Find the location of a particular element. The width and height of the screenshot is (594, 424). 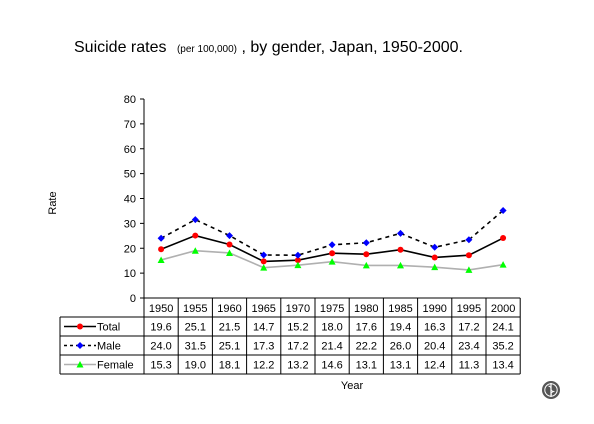

x-tick-label: 1955 is located at coordinates (195, 309).